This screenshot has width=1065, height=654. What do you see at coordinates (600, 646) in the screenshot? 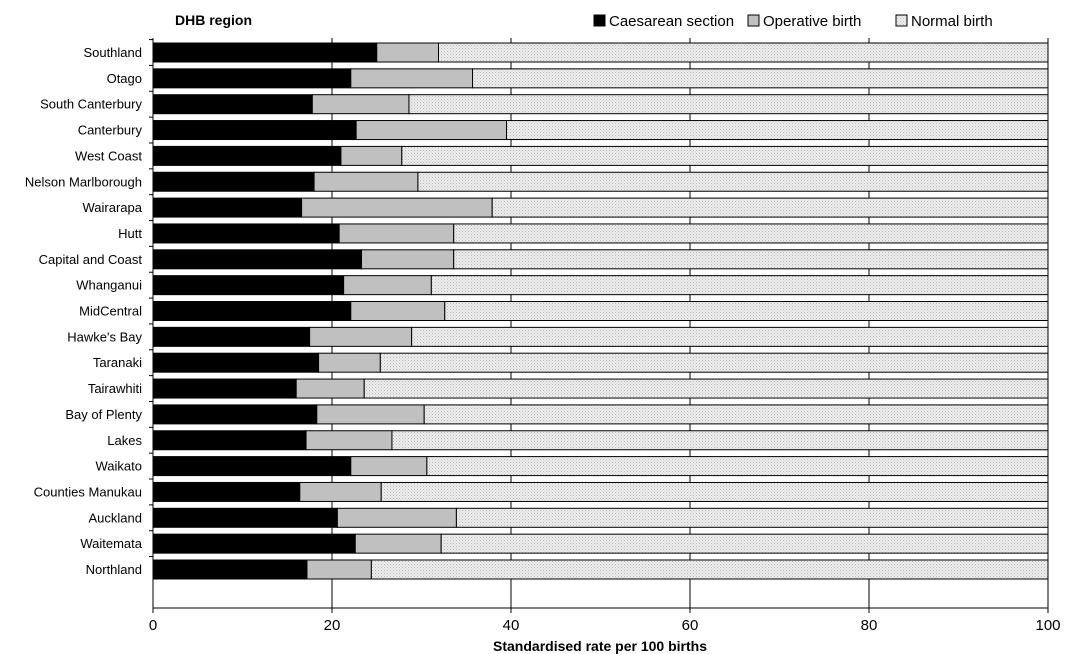
I see `x-axis-title: Standardised rate per 100 births` at bounding box center [600, 646].